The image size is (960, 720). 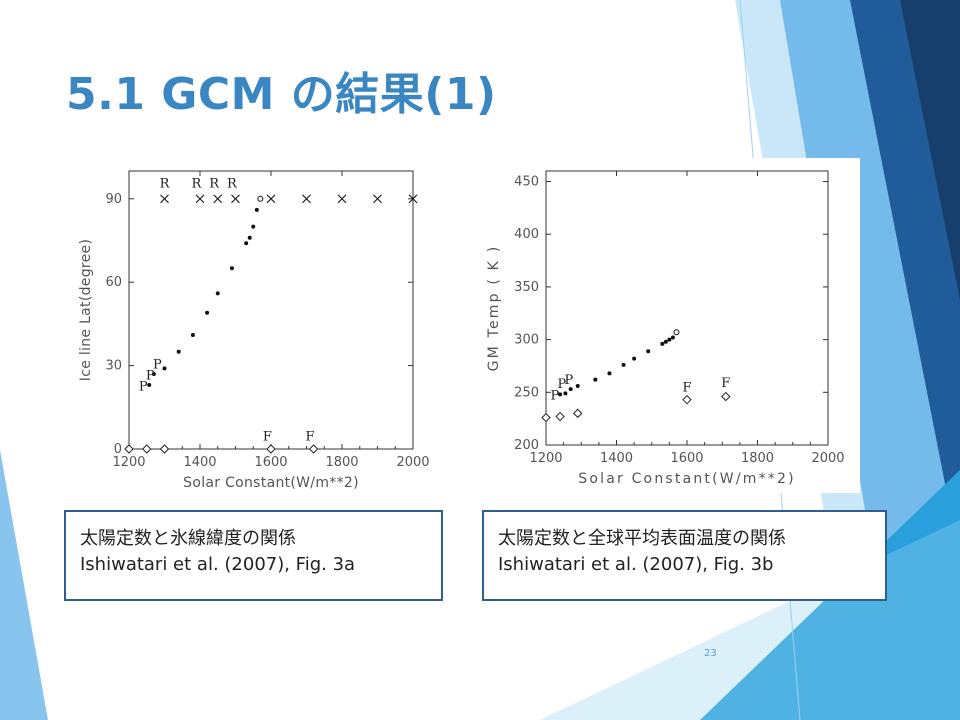 What do you see at coordinates (545, 458) in the screenshot?
I see `chartb-x-tick-label: 1200` at bounding box center [545, 458].